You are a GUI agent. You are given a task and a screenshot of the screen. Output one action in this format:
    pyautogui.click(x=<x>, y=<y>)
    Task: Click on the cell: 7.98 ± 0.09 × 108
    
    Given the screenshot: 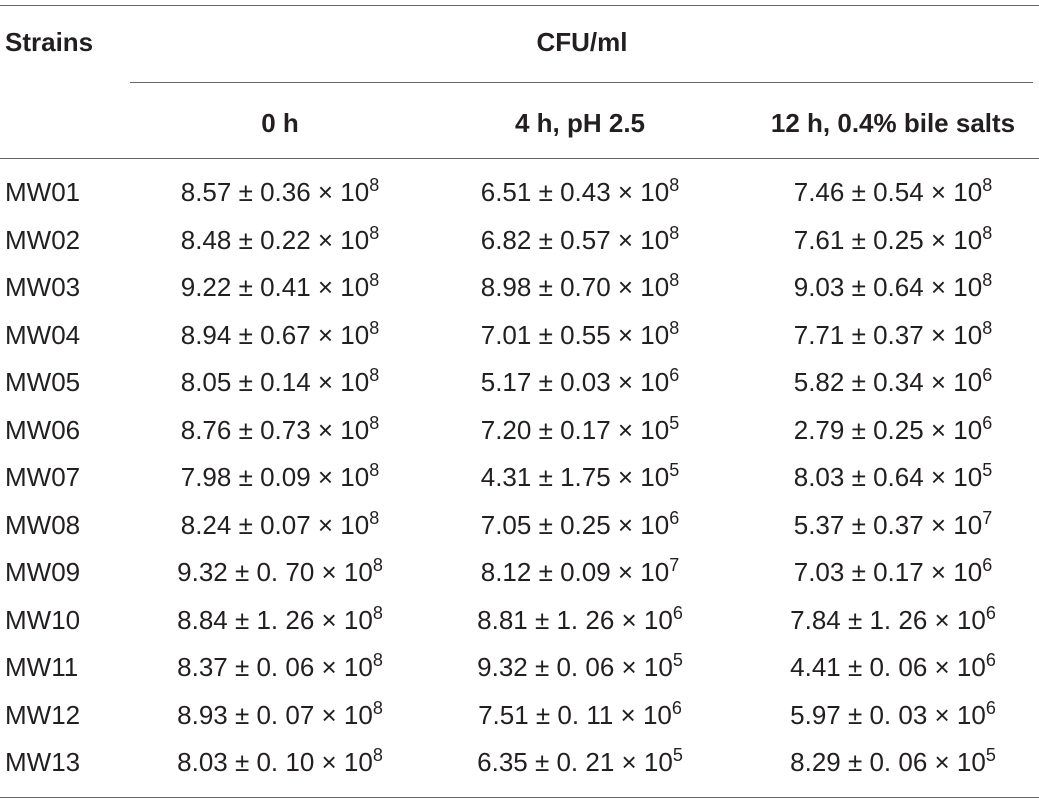 What is the action you would take?
    pyautogui.click(x=280, y=476)
    